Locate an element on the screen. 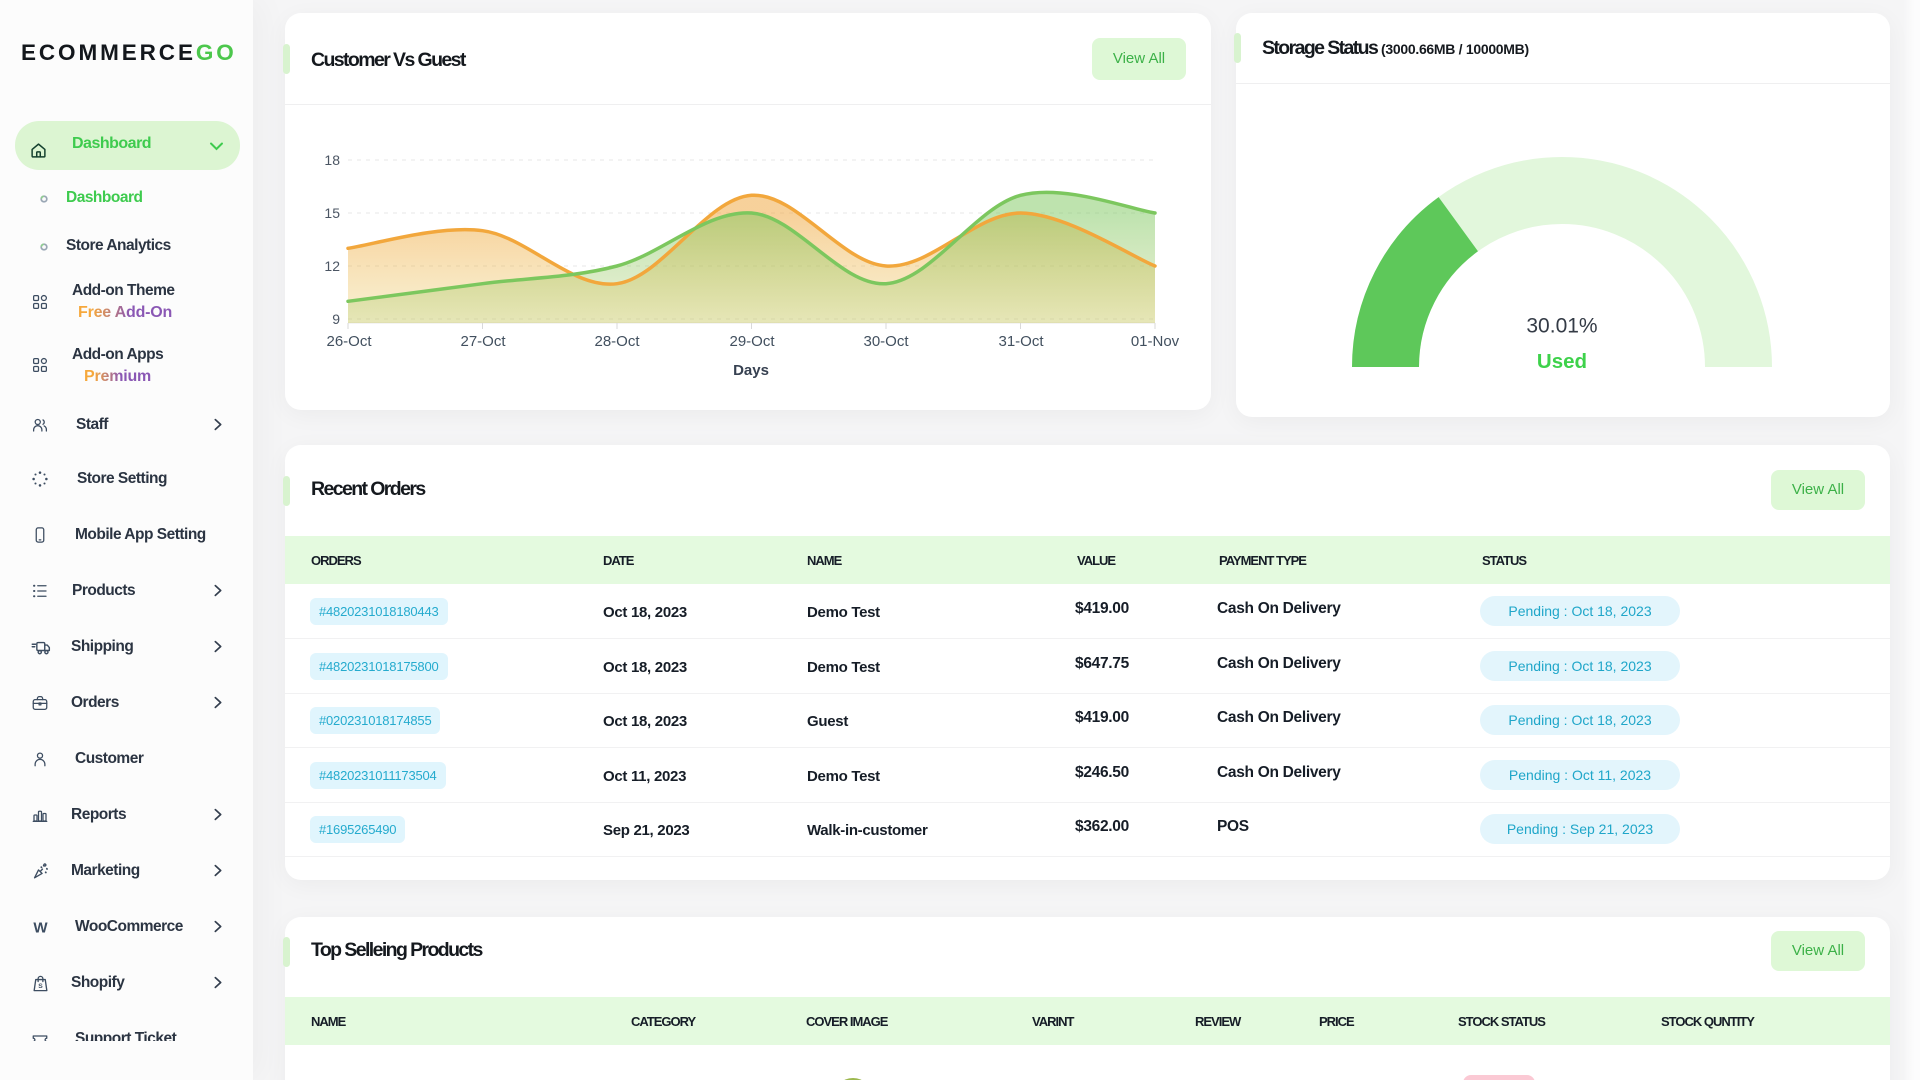 This screenshot has height=1080, width=1920. svg-text: 30.01% is located at coordinates (1561, 326).